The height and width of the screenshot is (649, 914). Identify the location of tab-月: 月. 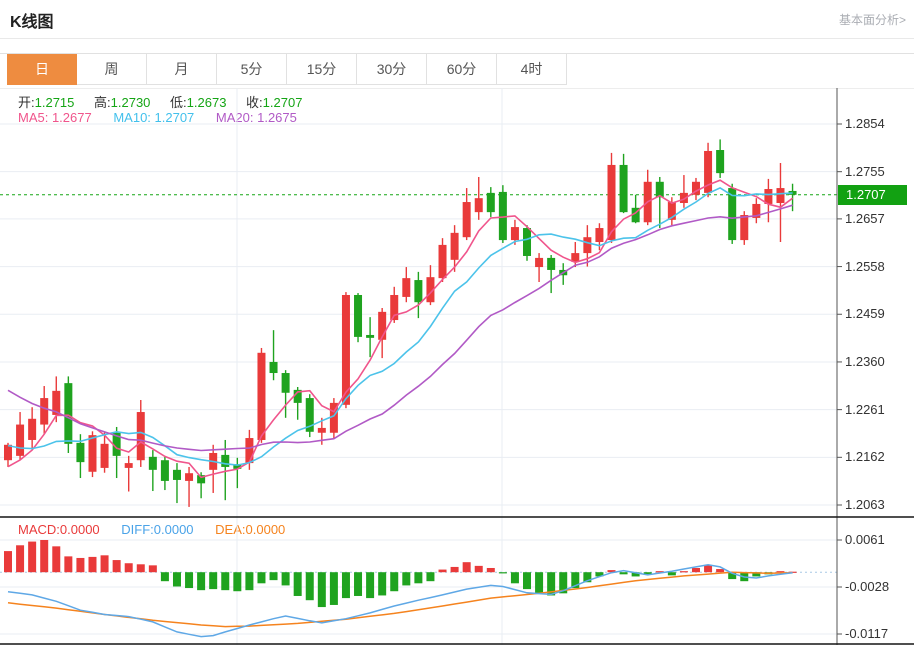
(182, 69).